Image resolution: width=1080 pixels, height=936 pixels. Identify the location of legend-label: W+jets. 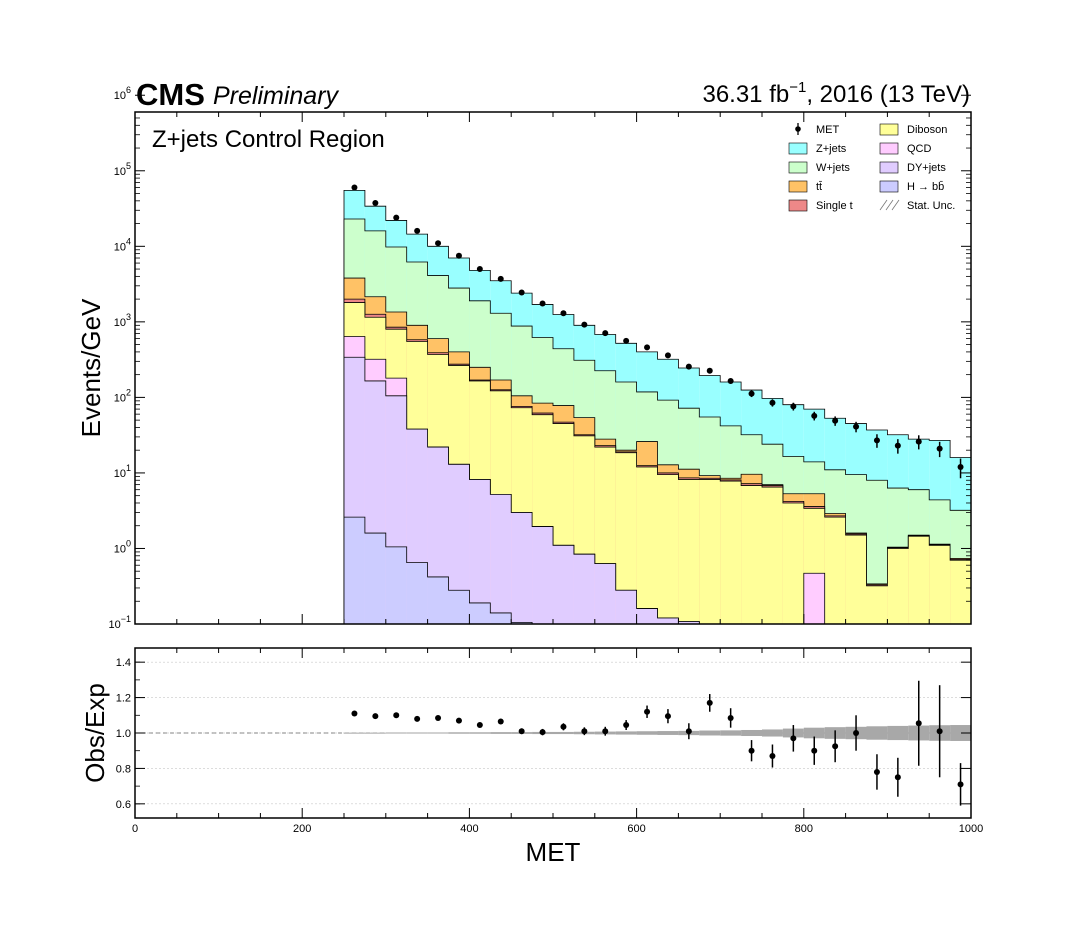
(833, 168).